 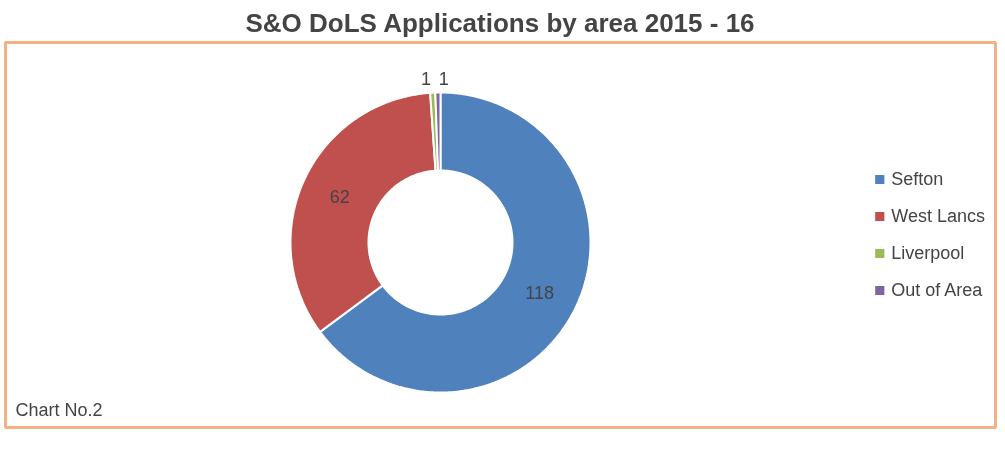 What do you see at coordinates (938, 216) in the screenshot?
I see `legend-label: West Lancs` at bounding box center [938, 216].